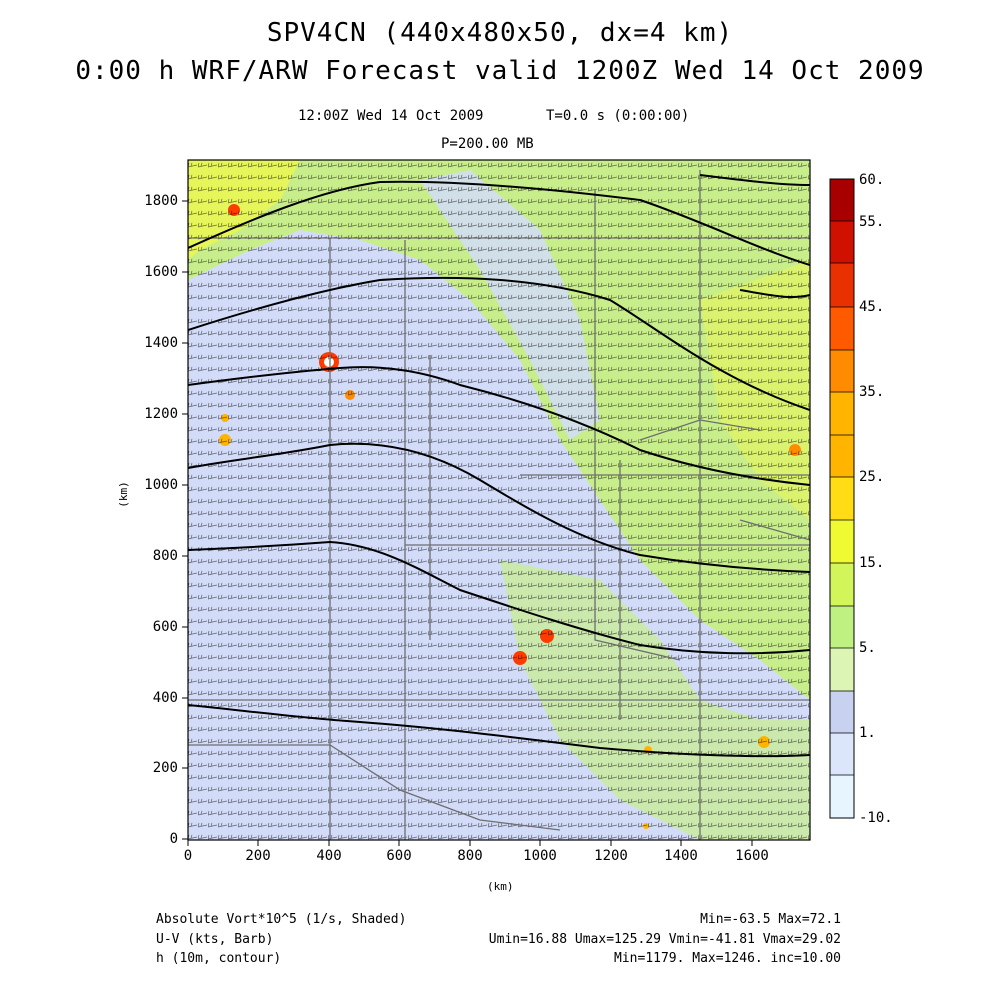 This screenshot has width=1000, height=1000. I want to click on valid-time: 12:00Z Wed 14 Oct 2009, so click(391, 116).